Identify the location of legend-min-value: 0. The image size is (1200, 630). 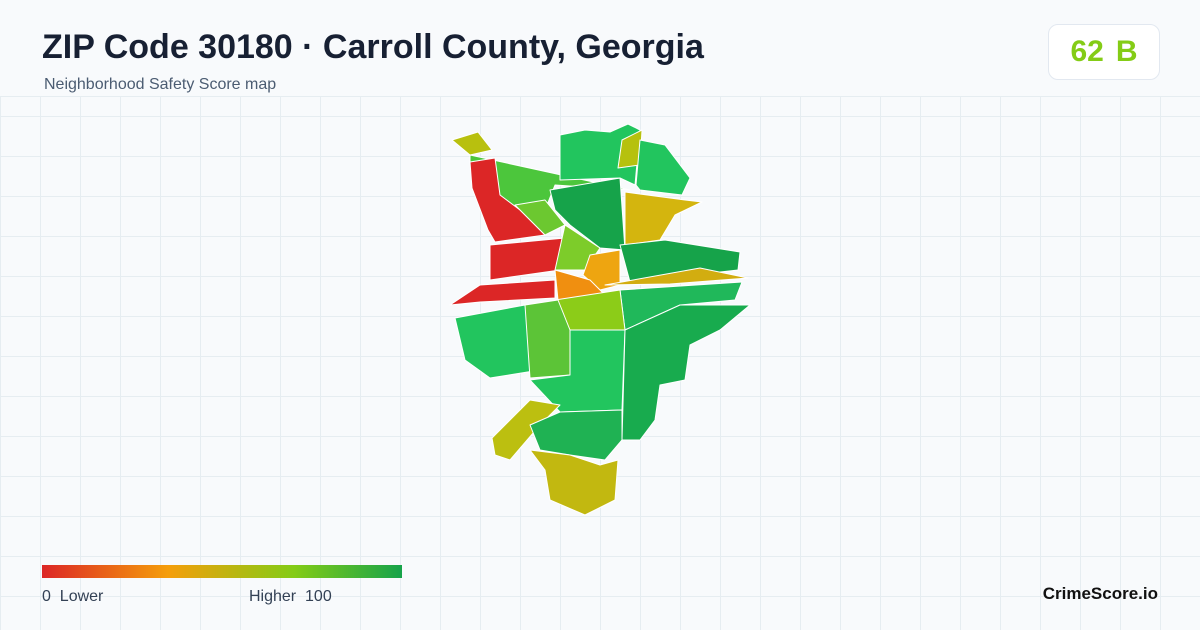
(46, 596).